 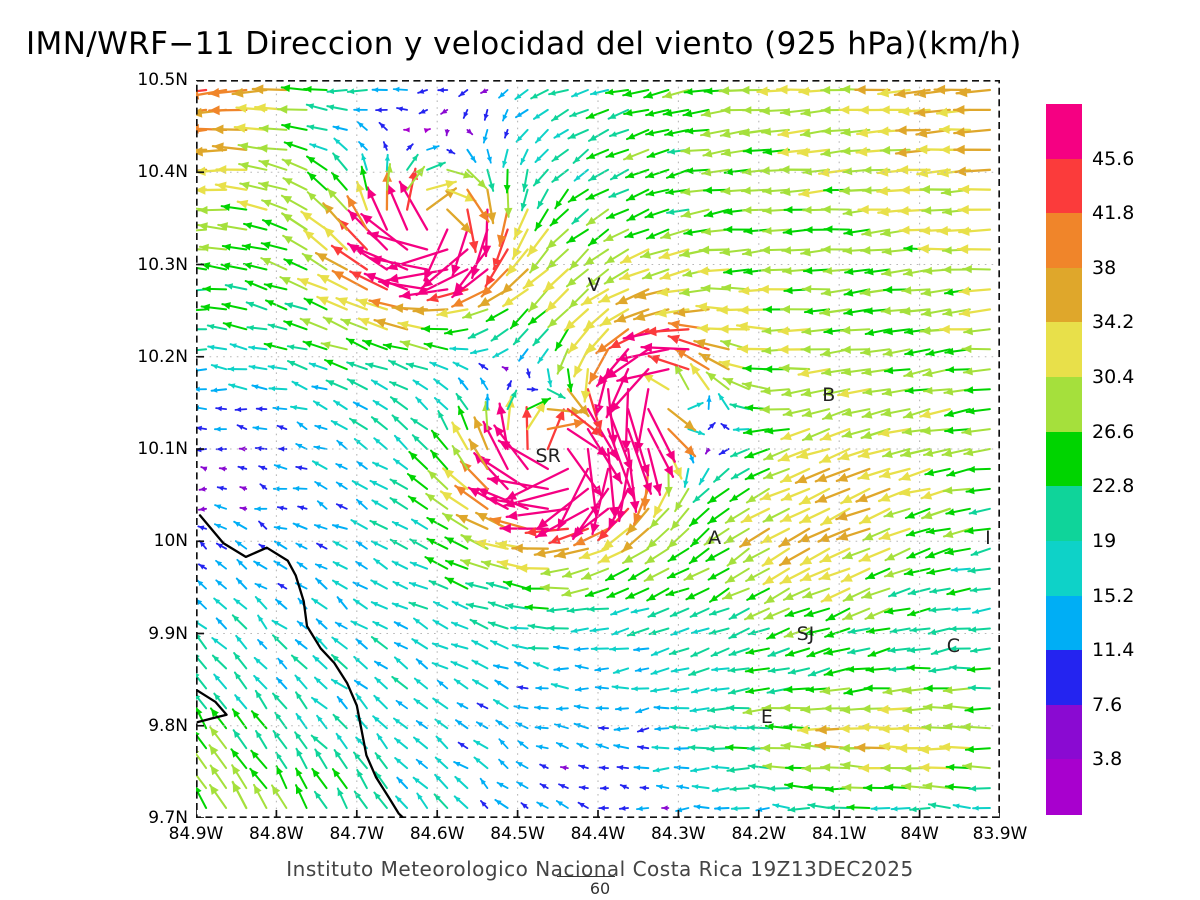 What do you see at coordinates (678, 834) in the screenshot?
I see `x-axis-tick-label: 84.3W` at bounding box center [678, 834].